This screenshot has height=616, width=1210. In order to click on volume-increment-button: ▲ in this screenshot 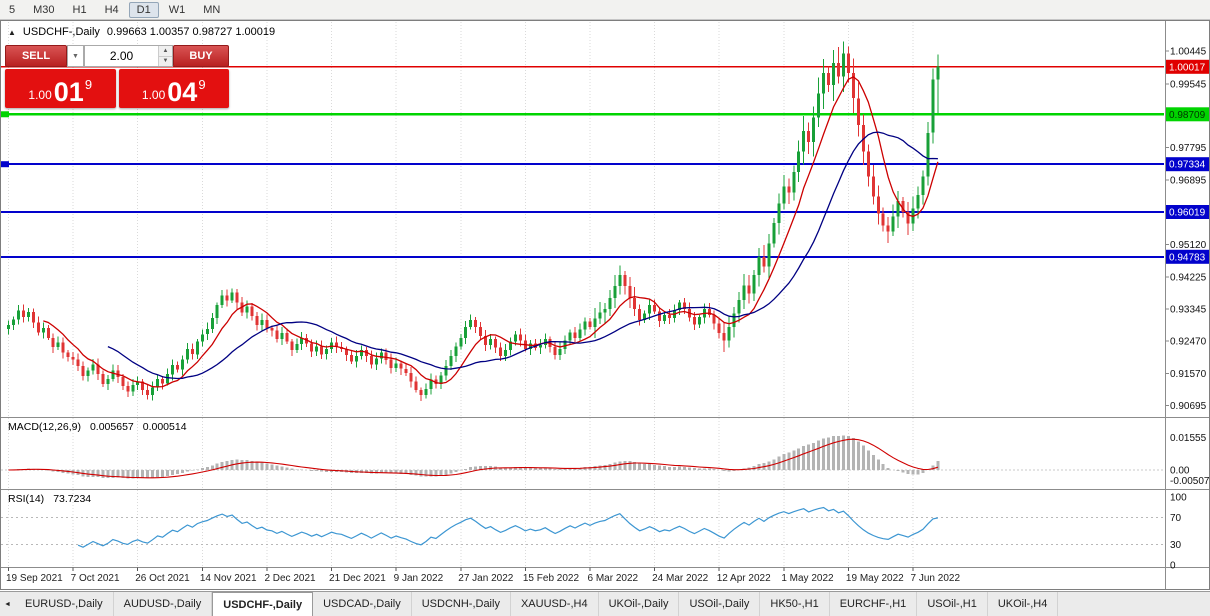, I will do `click(165, 51)`.